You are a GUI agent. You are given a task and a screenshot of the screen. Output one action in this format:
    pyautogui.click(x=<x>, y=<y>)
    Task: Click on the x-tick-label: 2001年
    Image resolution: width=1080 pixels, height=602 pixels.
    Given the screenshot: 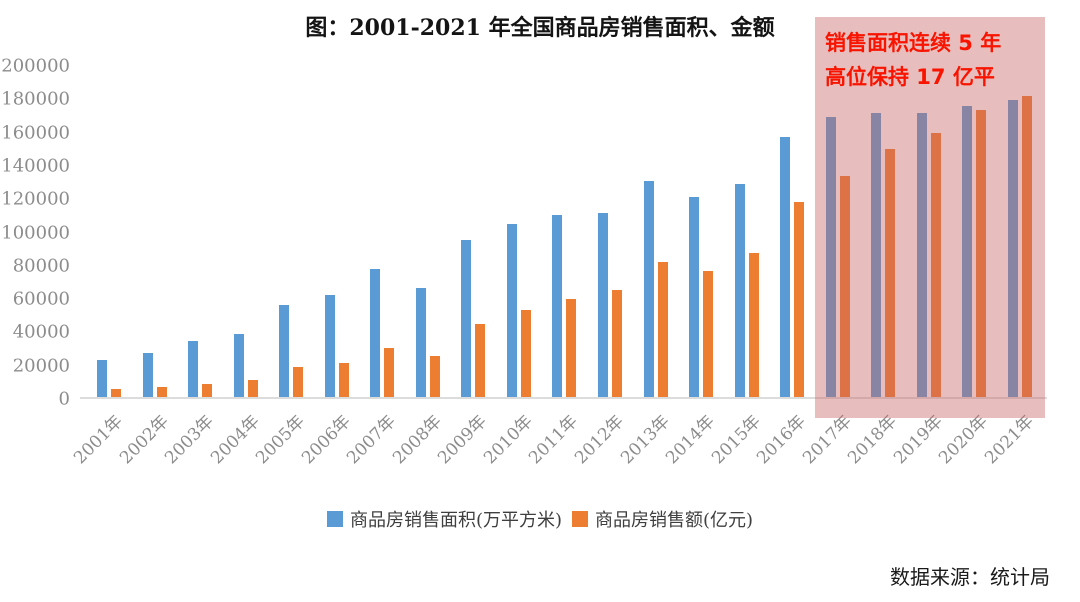 What is the action you would take?
    pyautogui.click(x=98, y=440)
    